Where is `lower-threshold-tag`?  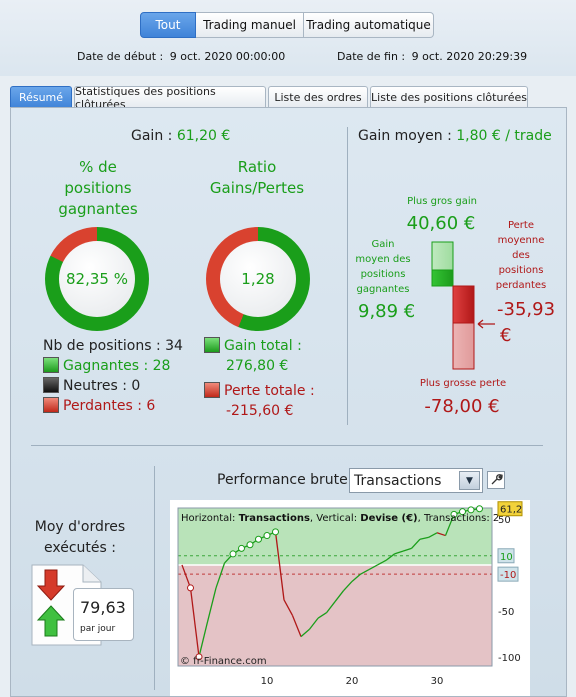 lower-threshold-tag is located at coordinates (508, 574).